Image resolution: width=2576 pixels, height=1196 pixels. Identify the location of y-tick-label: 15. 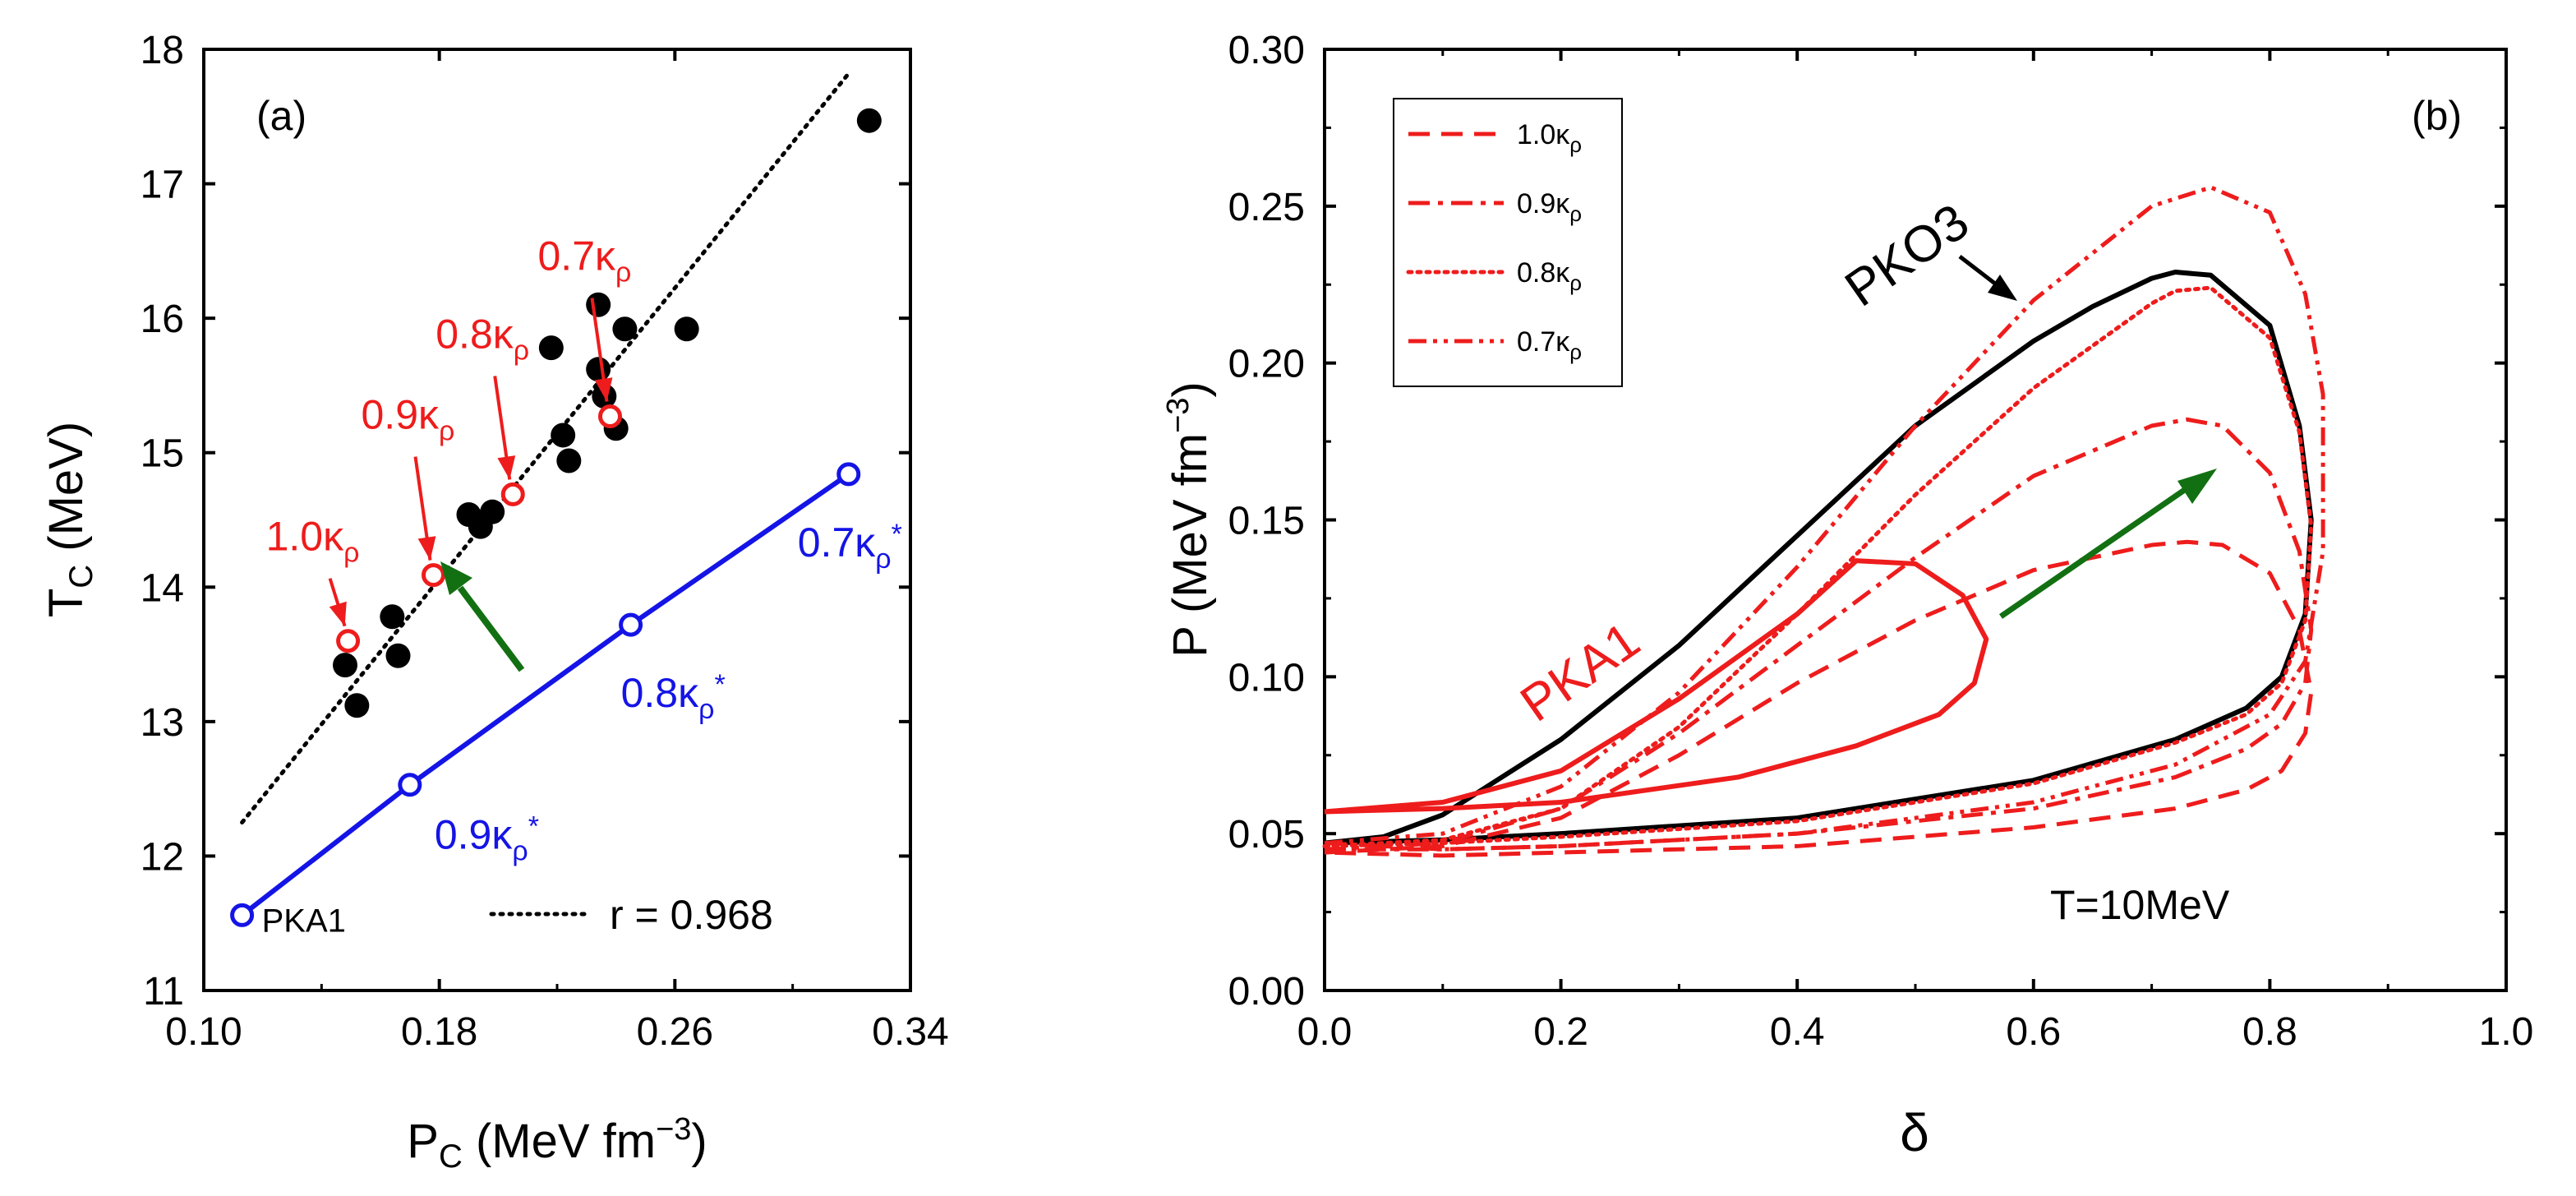
(162, 454).